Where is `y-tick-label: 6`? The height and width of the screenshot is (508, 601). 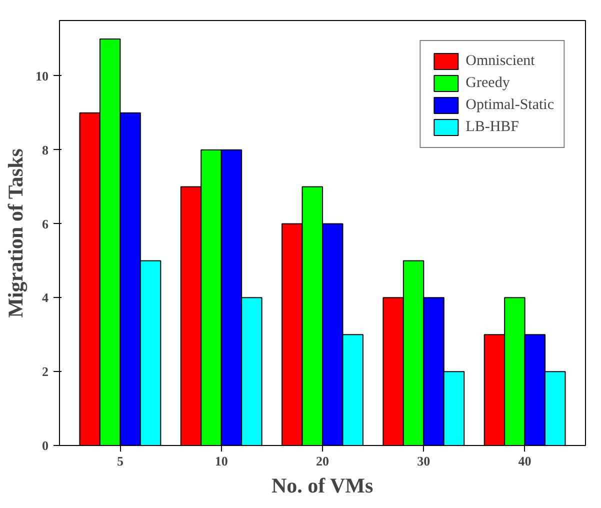
y-tick-label: 6 is located at coordinates (45, 224).